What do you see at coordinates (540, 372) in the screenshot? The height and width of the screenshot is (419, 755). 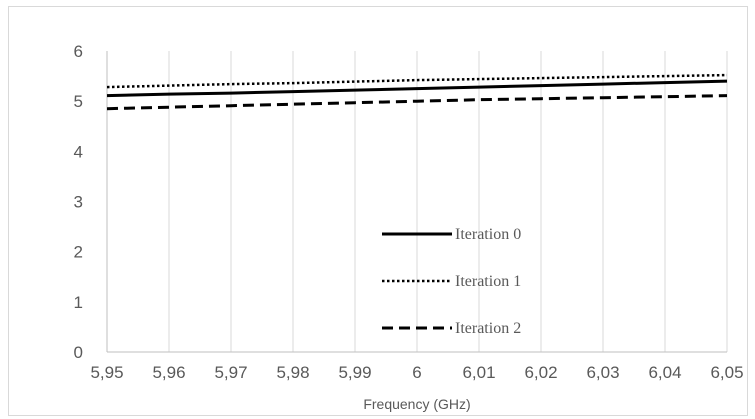 I see `x-tick-label: 6,02` at bounding box center [540, 372].